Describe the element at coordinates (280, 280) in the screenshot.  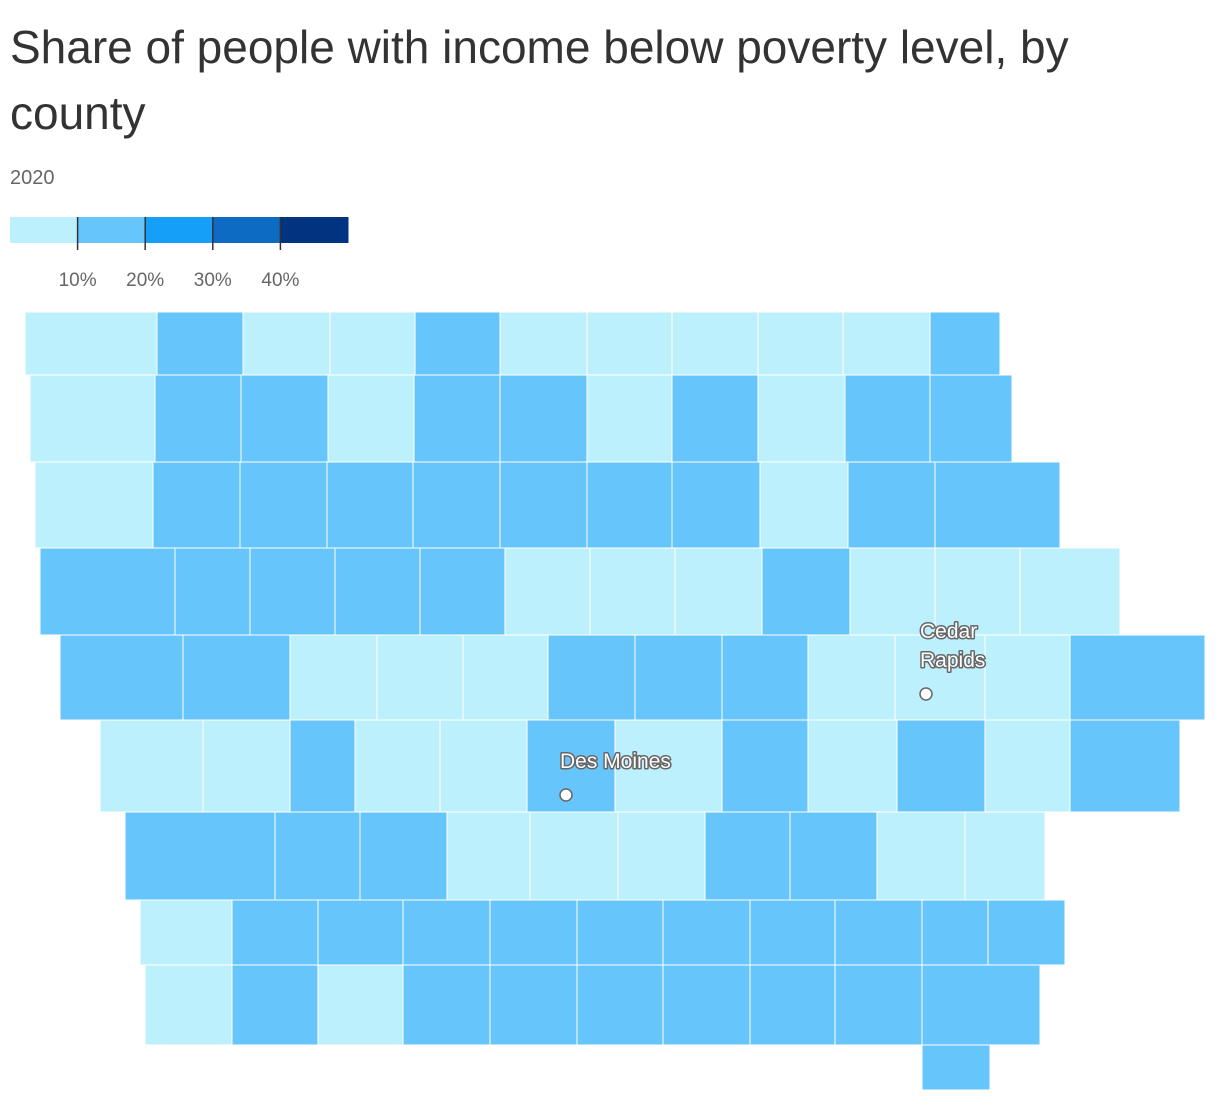
I see `legend-tick-label: 40%` at that location.